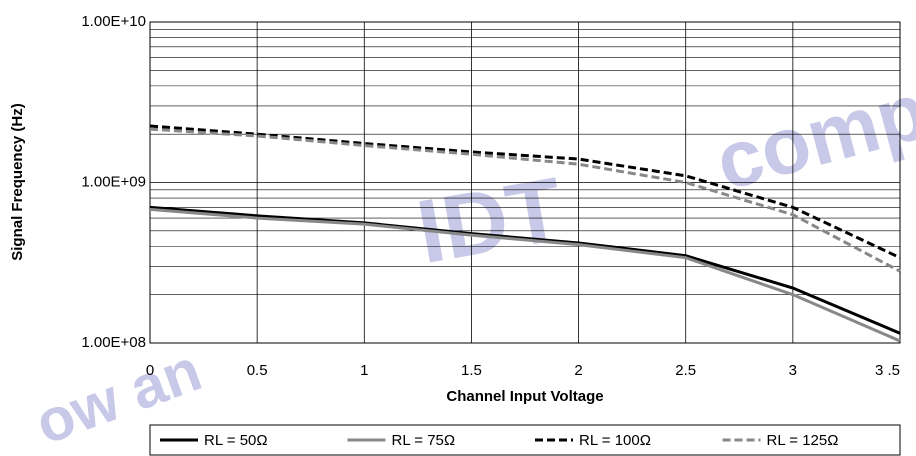 This screenshot has height=456, width=916. Describe the element at coordinates (257, 370) in the screenshot. I see `x-tick-label: 0.5` at that location.